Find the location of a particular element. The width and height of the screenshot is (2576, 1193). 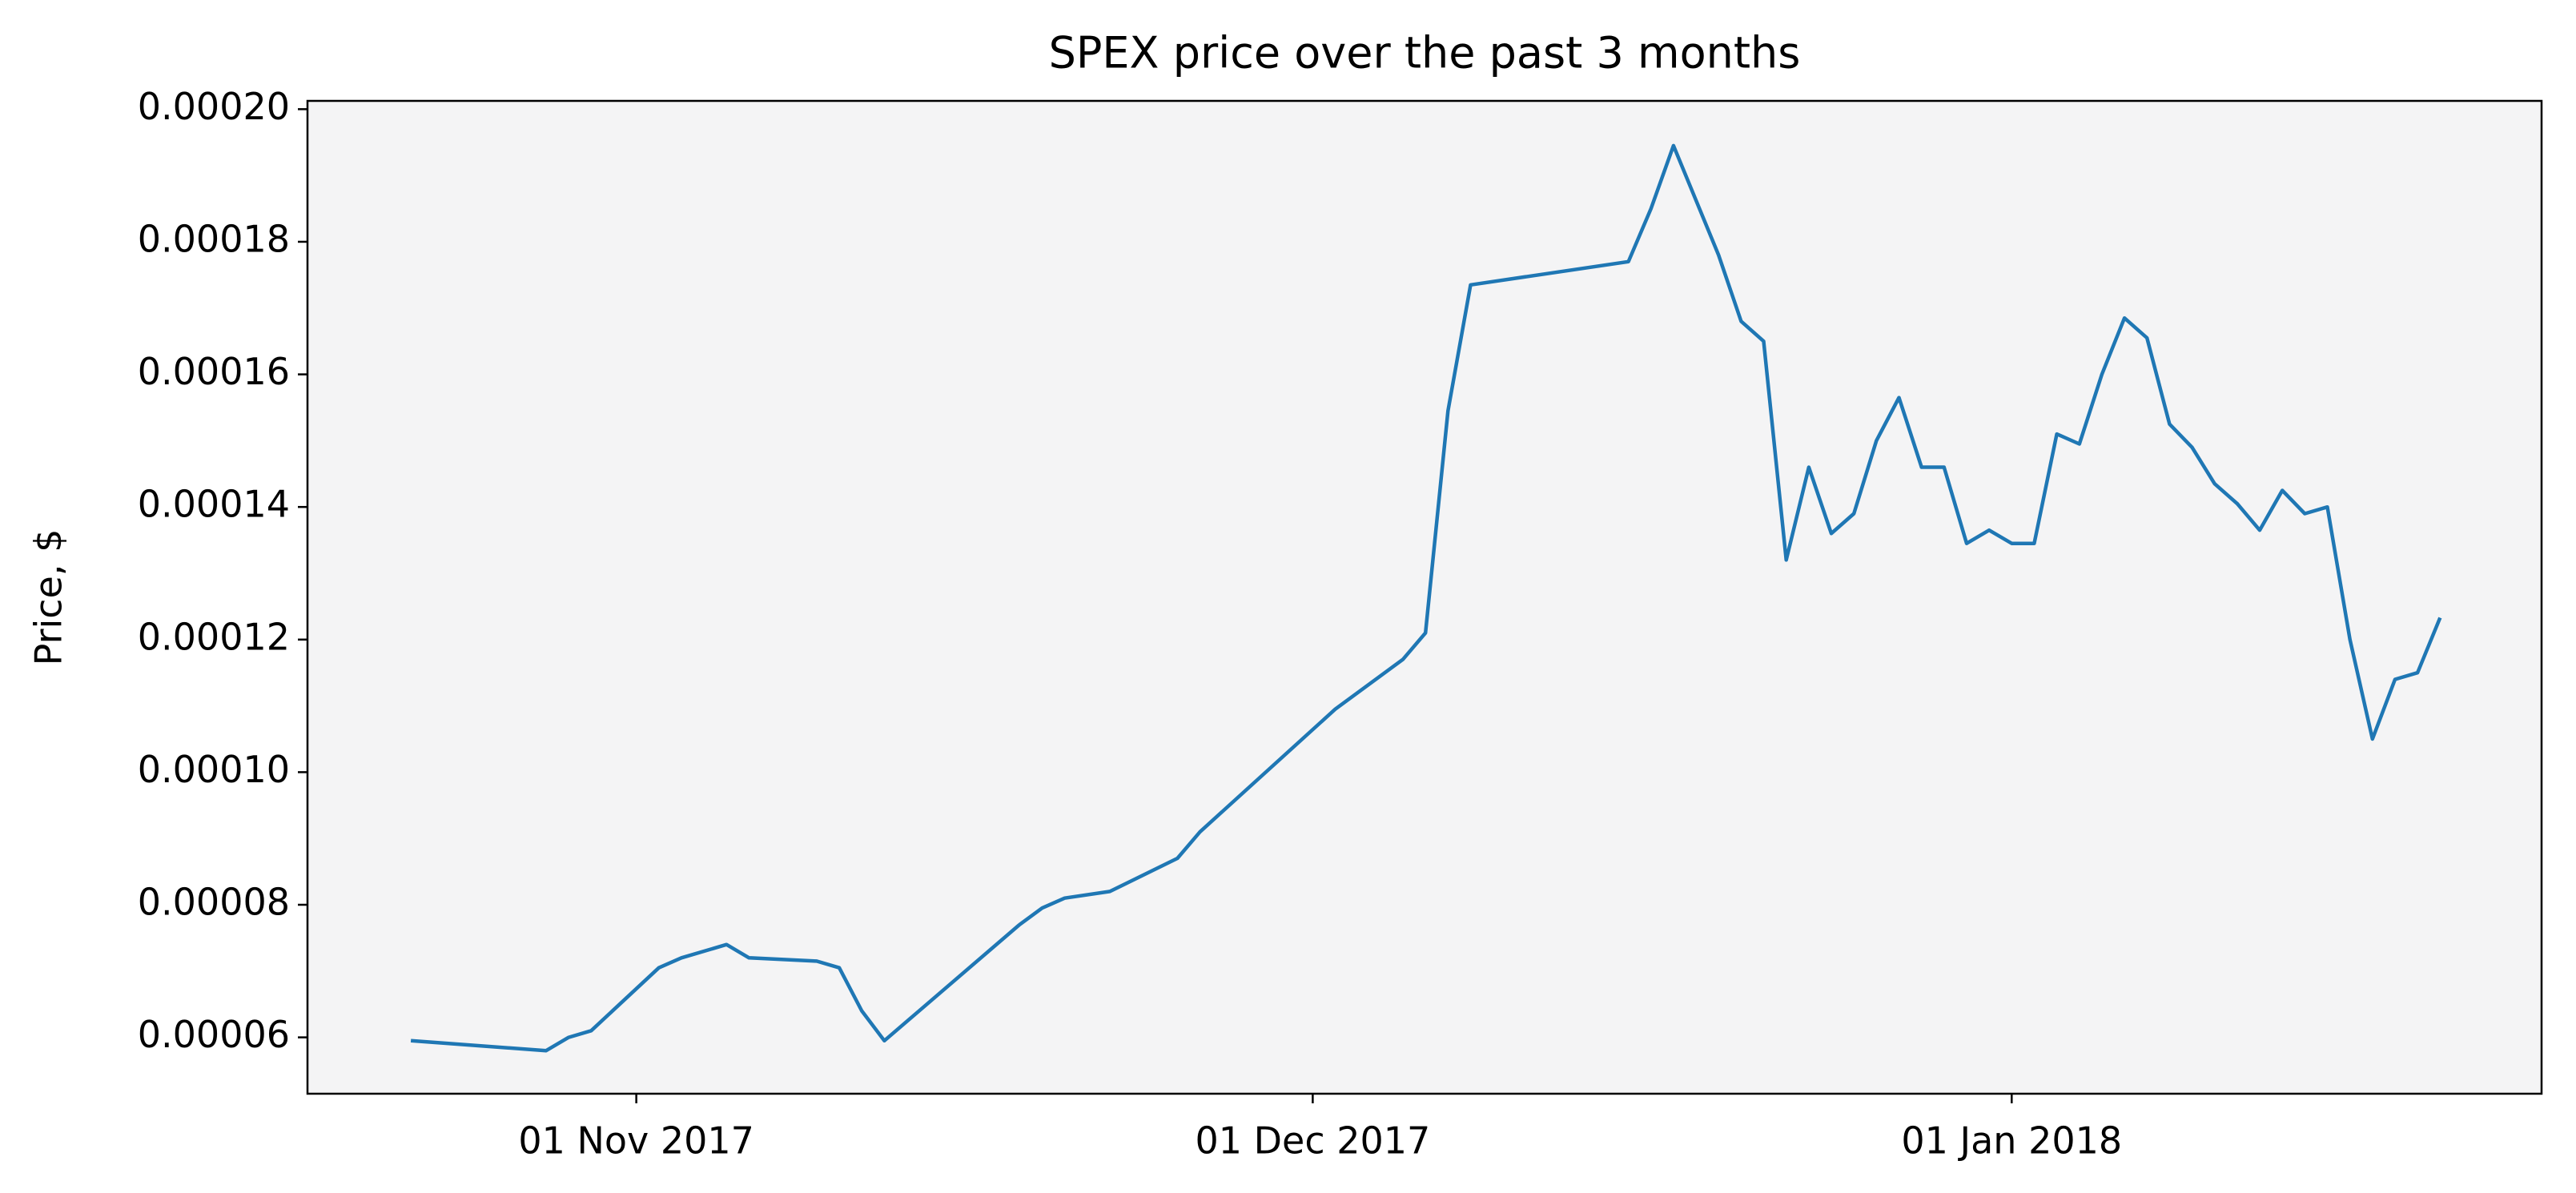

x-tick-label: 01 Nov 2017 is located at coordinates (636, 1141).